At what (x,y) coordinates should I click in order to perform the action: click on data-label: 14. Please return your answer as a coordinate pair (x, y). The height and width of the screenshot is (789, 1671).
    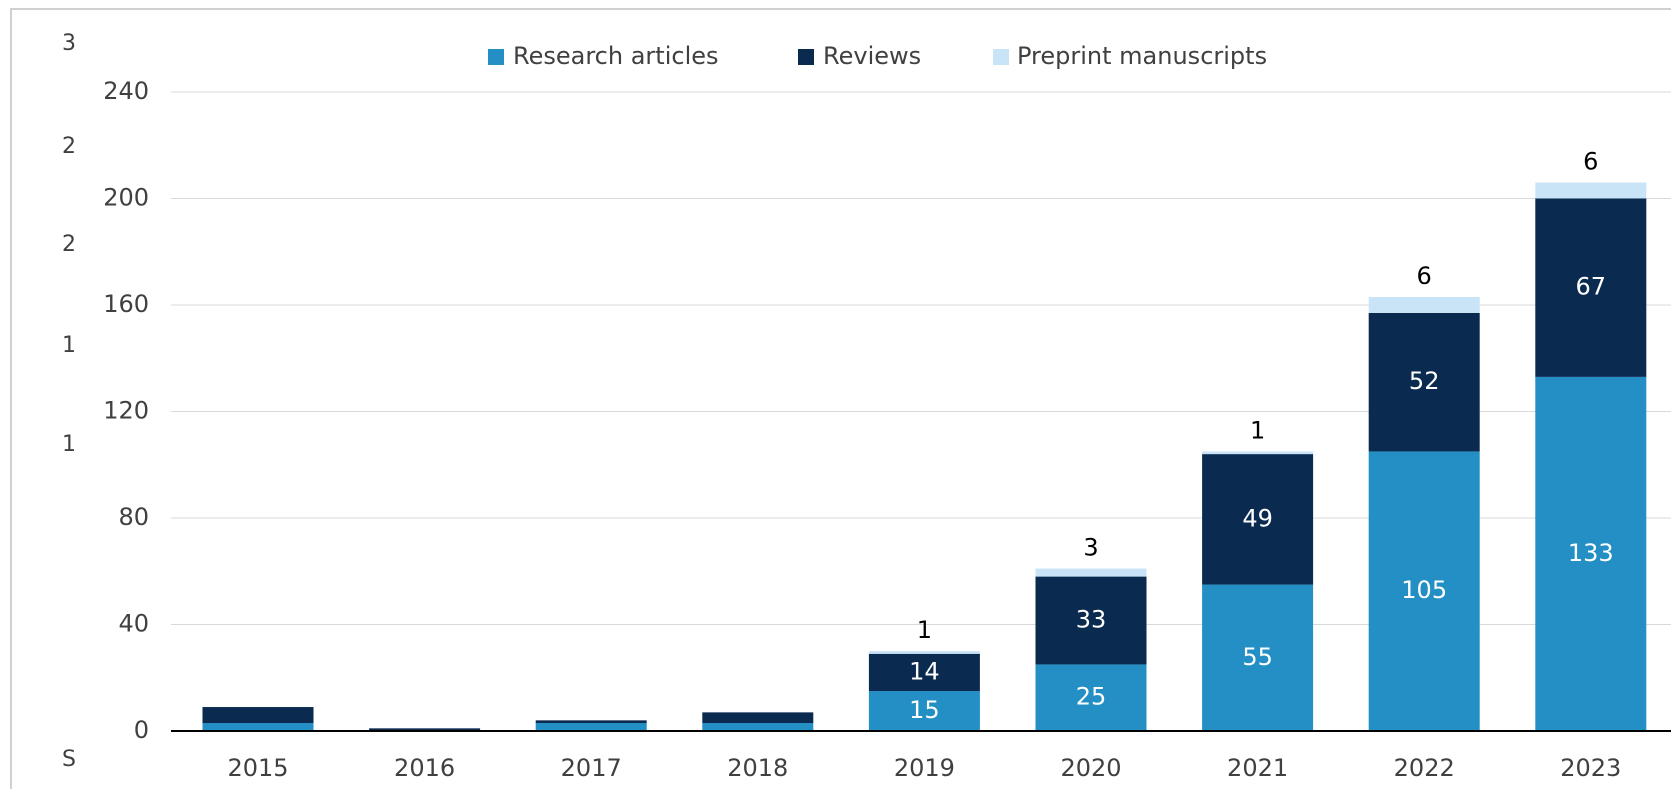
    Looking at the image, I should click on (924, 671).